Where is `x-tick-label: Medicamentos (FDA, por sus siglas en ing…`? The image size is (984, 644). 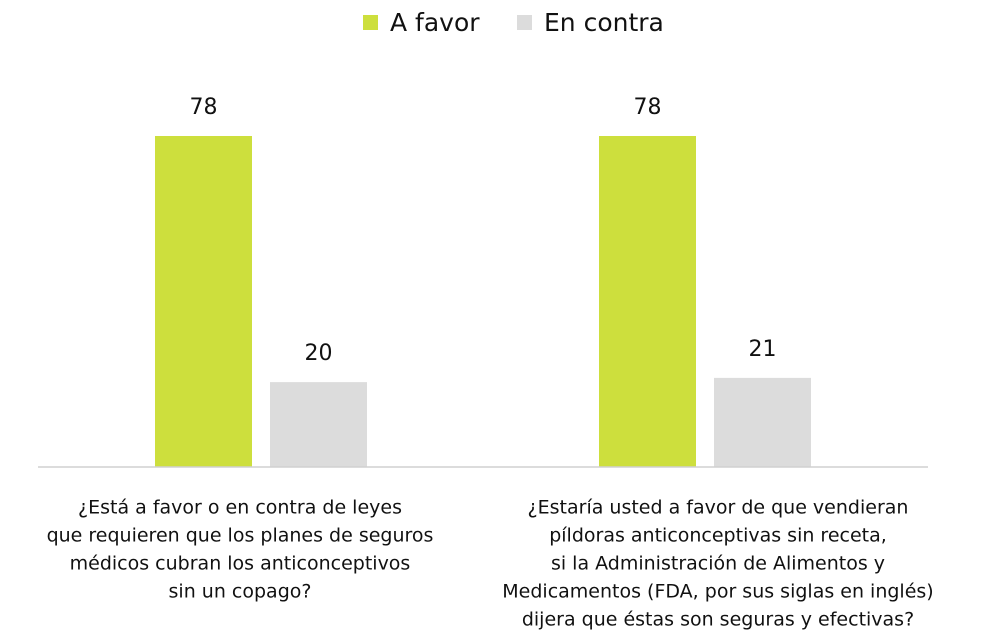 x-tick-label: Medicamentos (FDA, por sus siglas en ing… is located at coordinates (717, 592).